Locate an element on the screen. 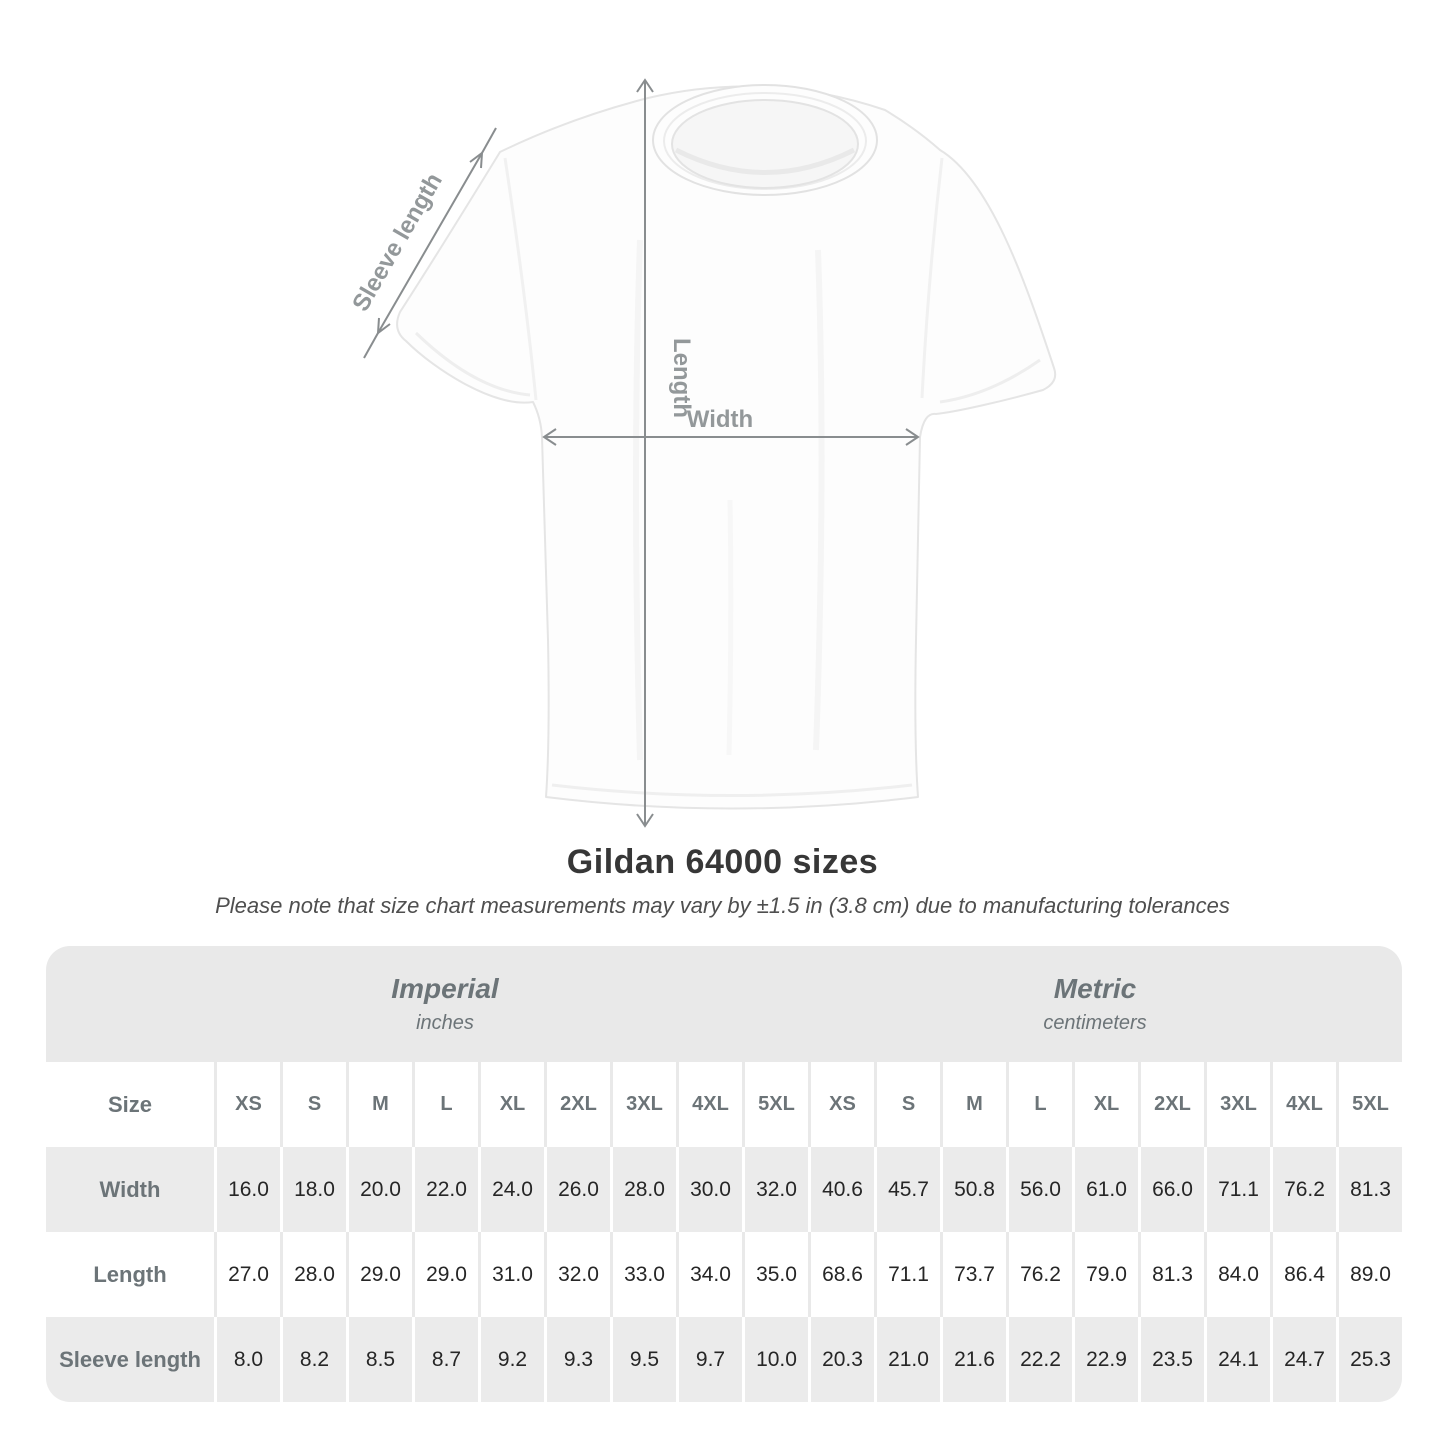  imperial-group-header: Imperial inches is located at coordinates (428, 1004).